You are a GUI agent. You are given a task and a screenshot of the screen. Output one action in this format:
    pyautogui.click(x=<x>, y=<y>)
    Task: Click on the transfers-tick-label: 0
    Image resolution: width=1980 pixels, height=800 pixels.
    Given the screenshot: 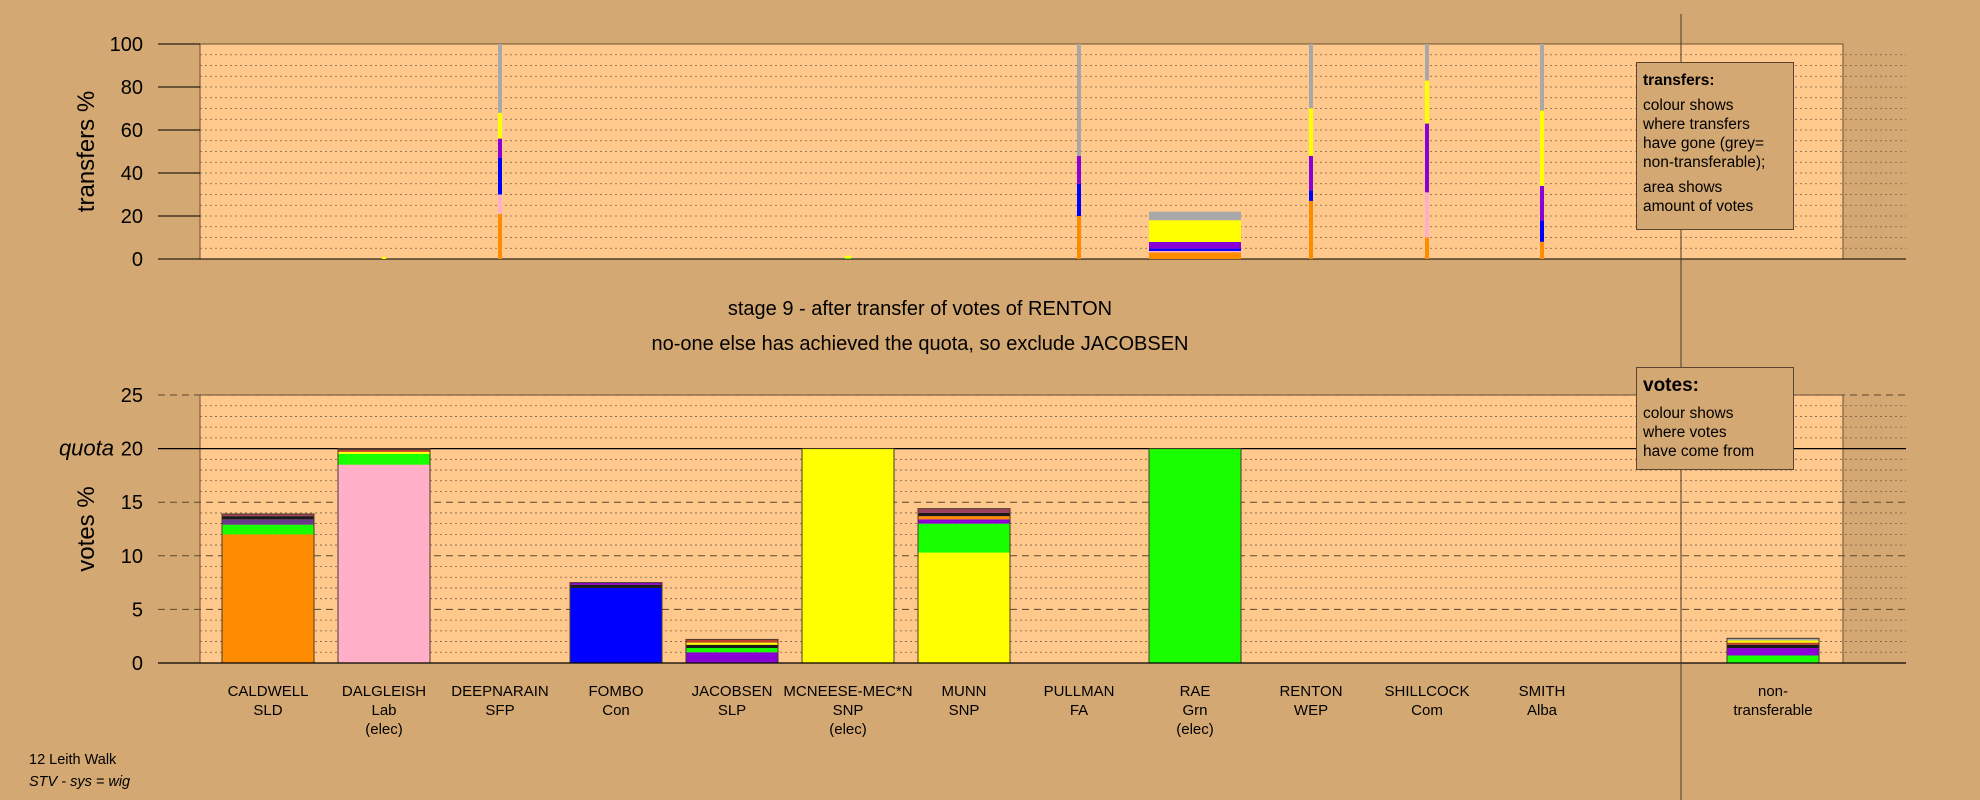 What is the action you would take?
    pyautogui.click(x=137, y=260)
    